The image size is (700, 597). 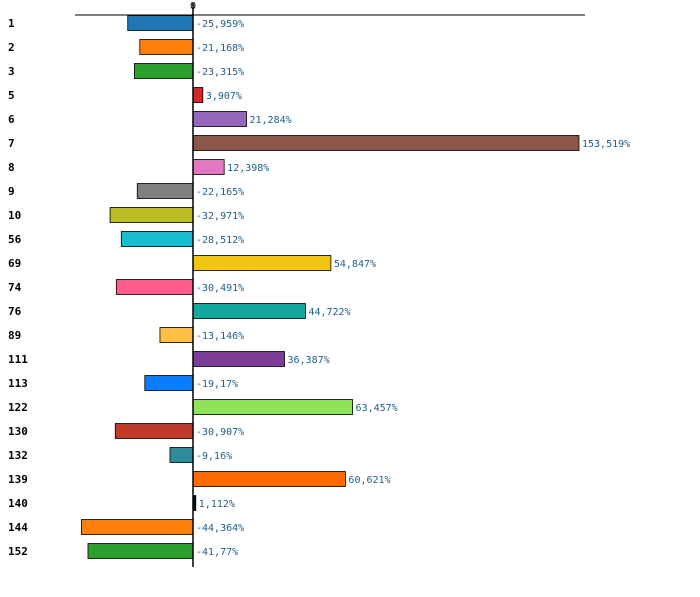 I want to click on value-label: 36,387%, so click(x=308, y=360).